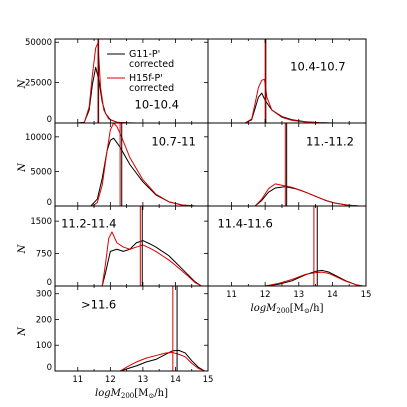 This screenshot has width=407, height=407. What do you see at coordinates (244, 224) in the screenshot?
I see `panel-label: 11.4-11.6` at bounding box center [244, 224].